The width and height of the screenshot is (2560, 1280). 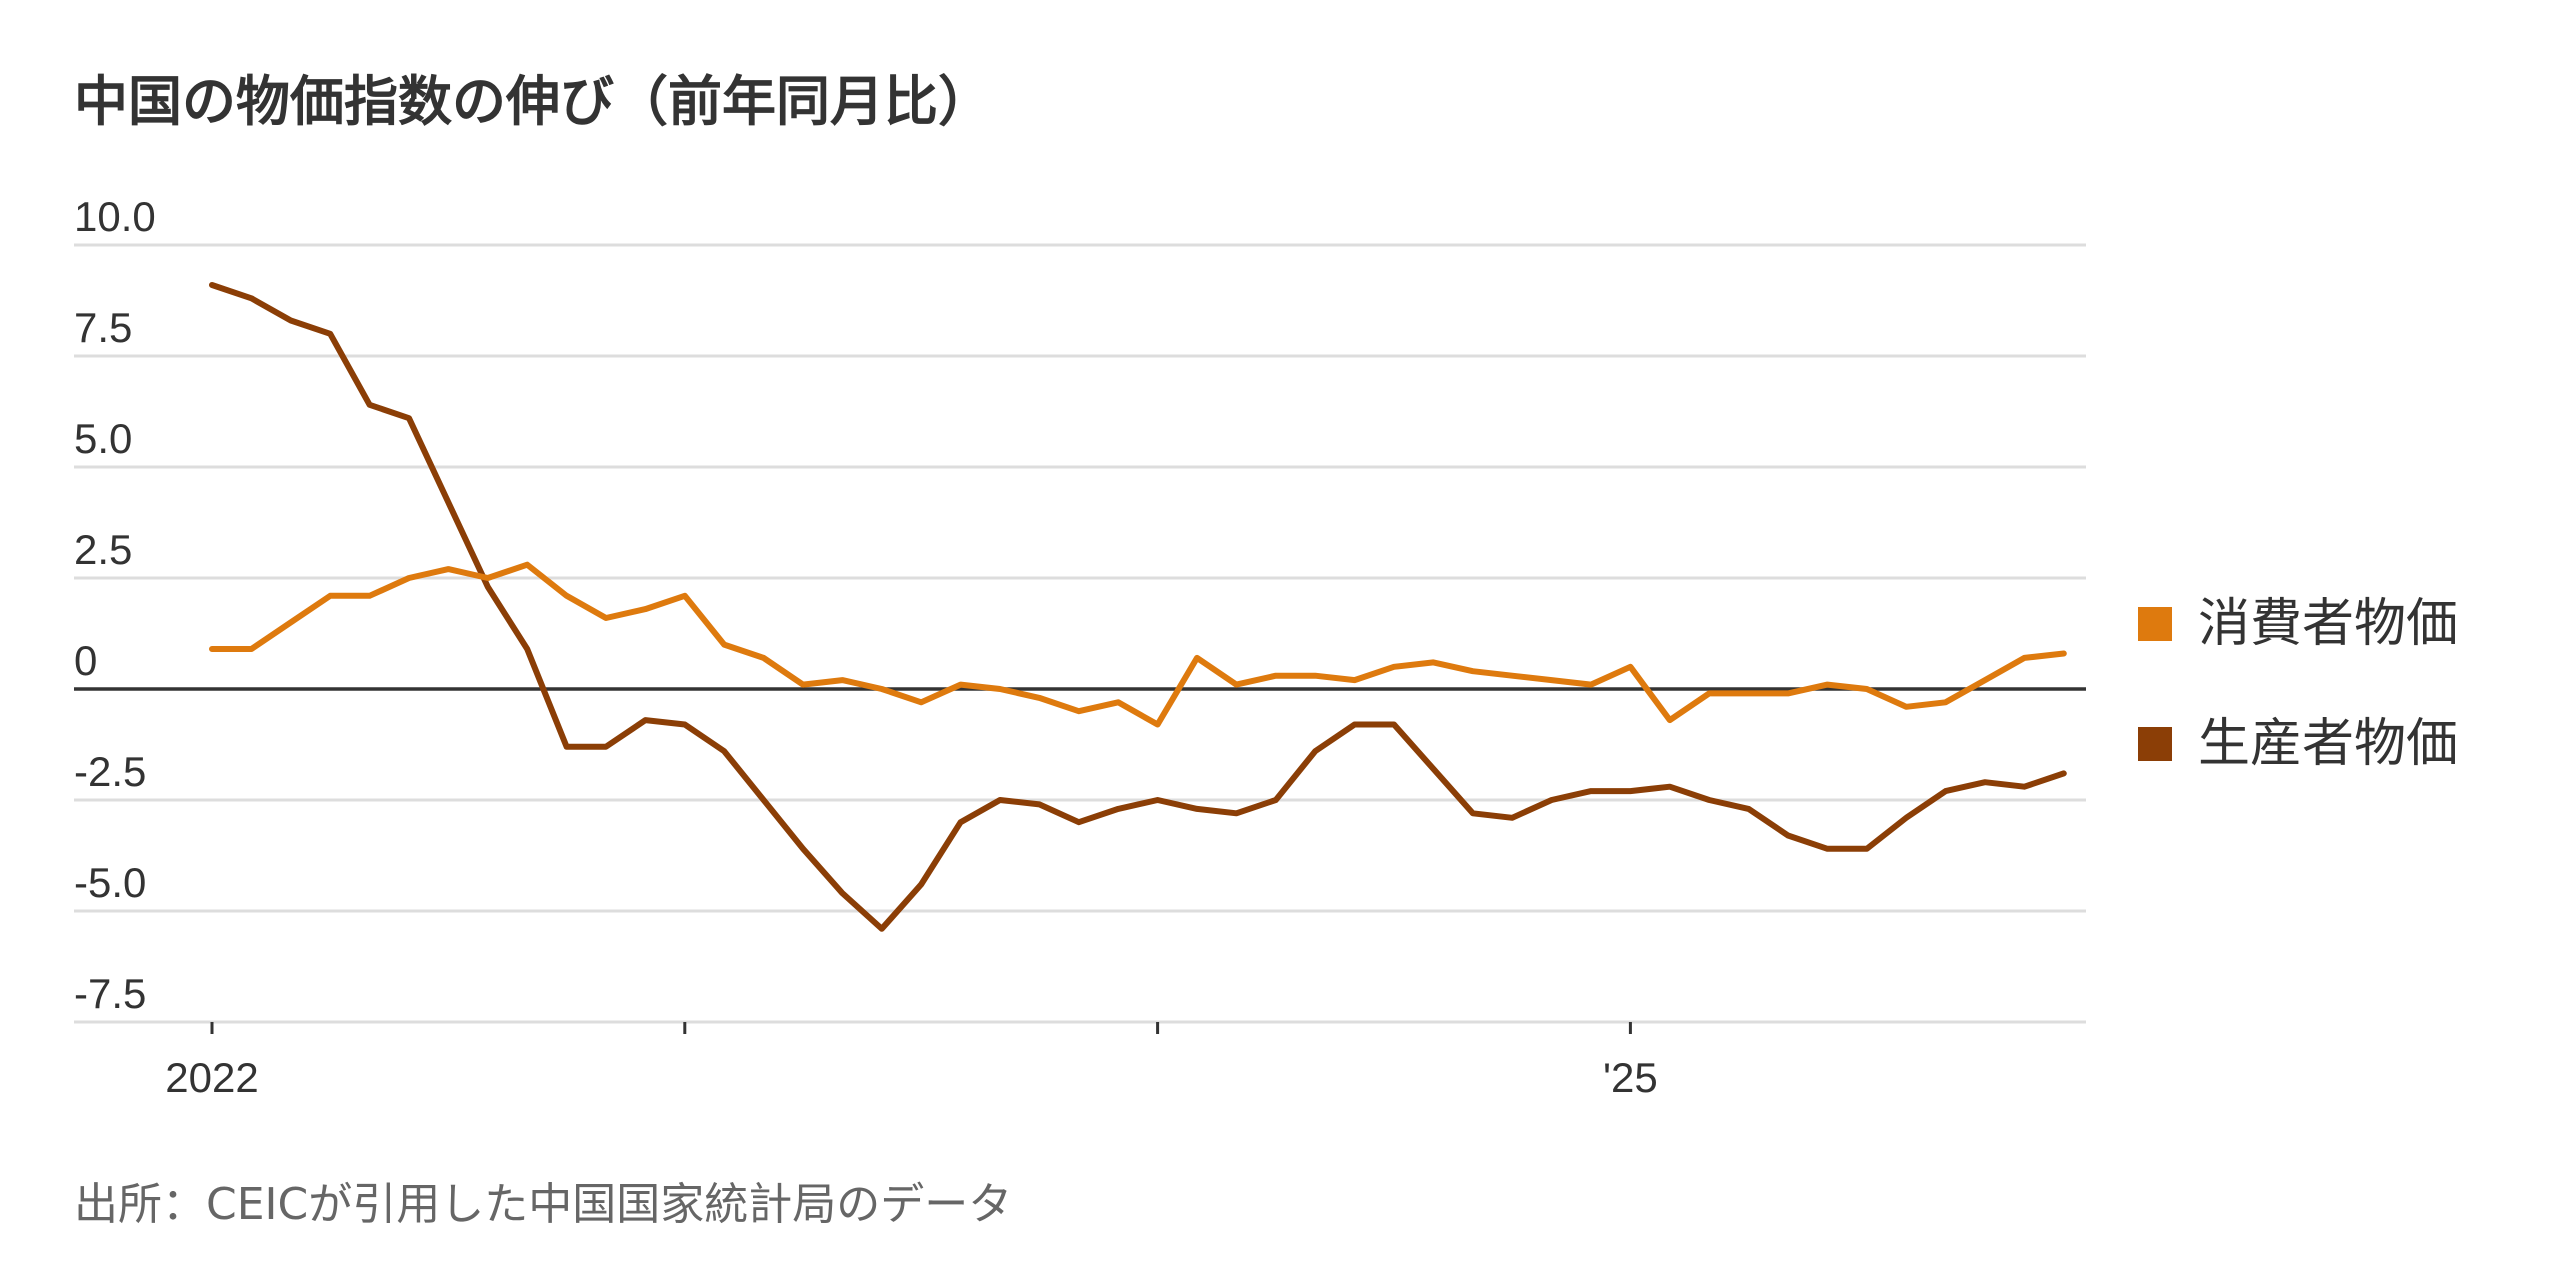 I want to click on y-tick-label: 10.0, so click(x=115, y=216).